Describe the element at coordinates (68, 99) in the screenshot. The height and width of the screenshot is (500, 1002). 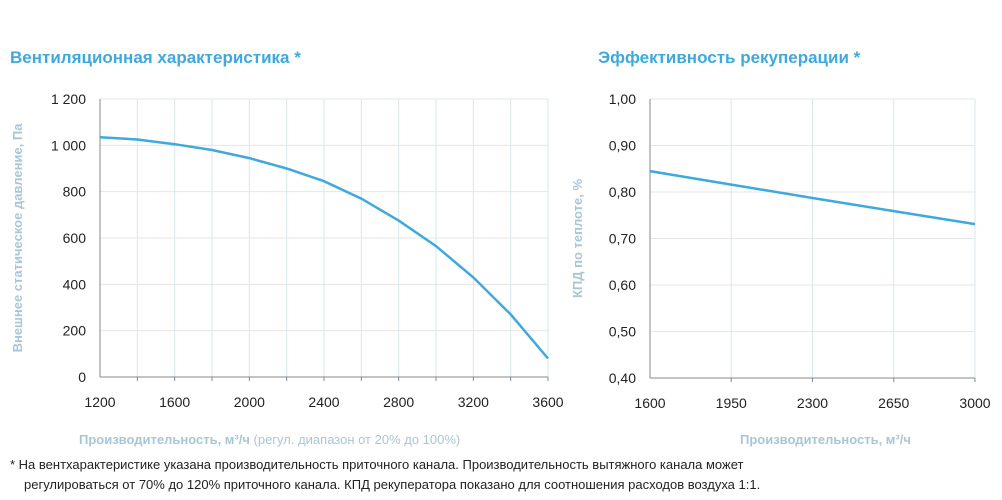
I see `y-tick-label: 1 200` at that location.